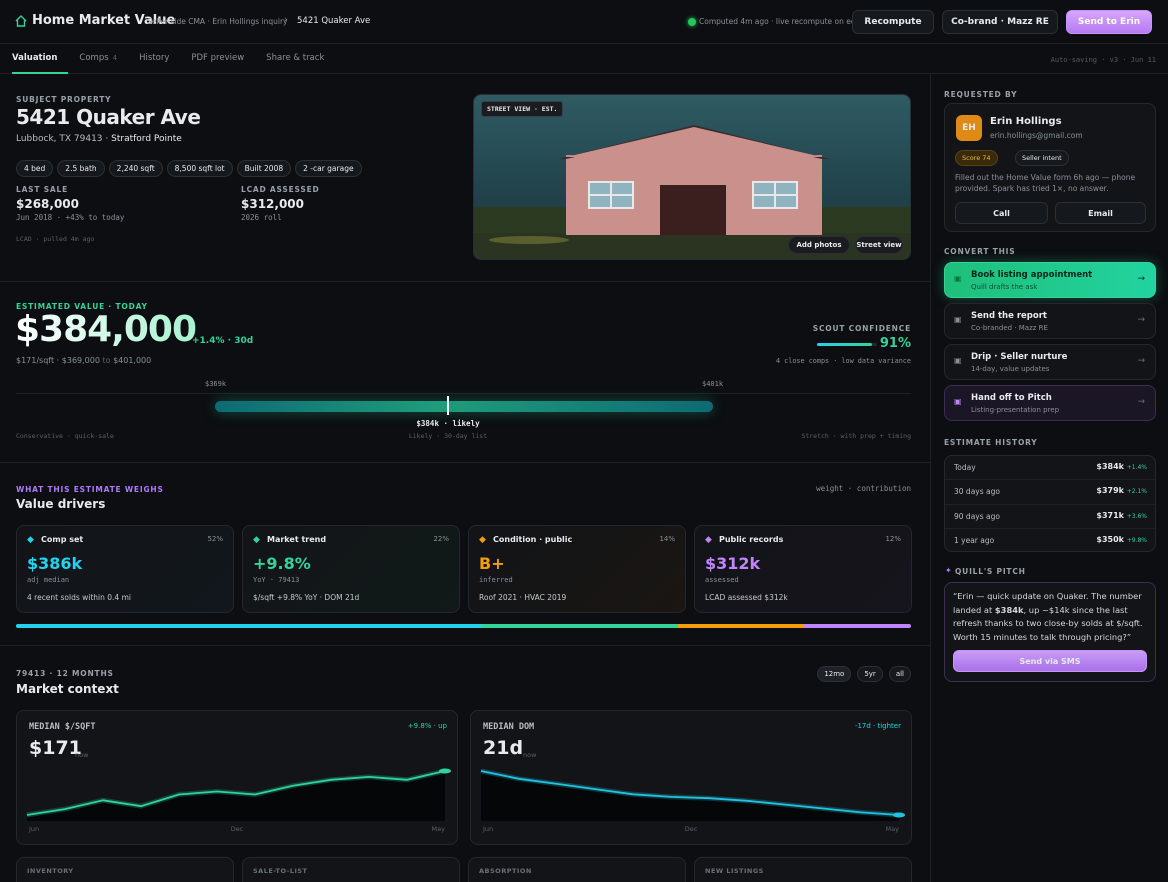 This screenshot has height=882, width=1168. I want to click on value: $268,000, so click(48, 204).